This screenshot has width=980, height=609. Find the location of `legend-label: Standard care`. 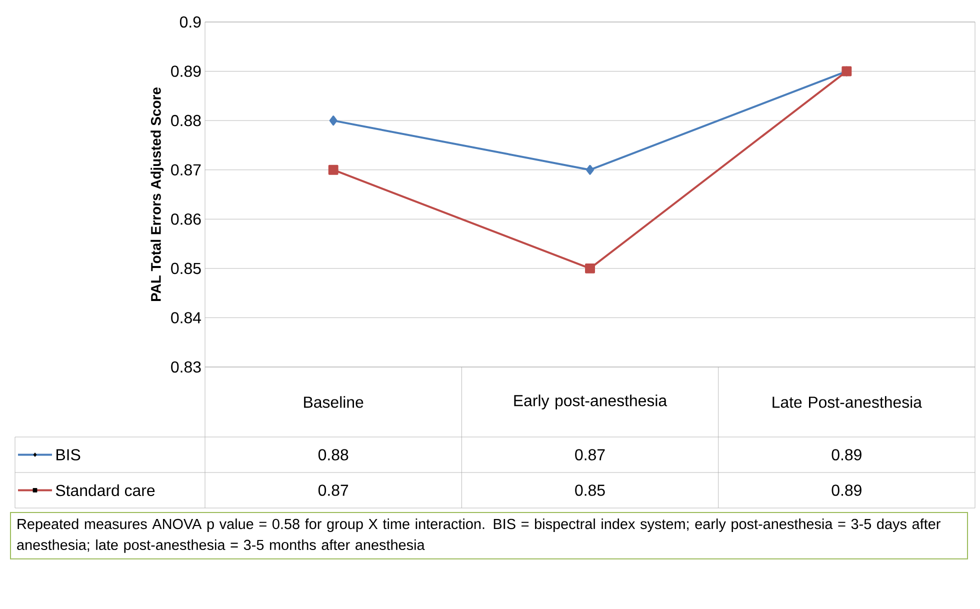

legend-label: Standard care is located at coordinates (105, 490).